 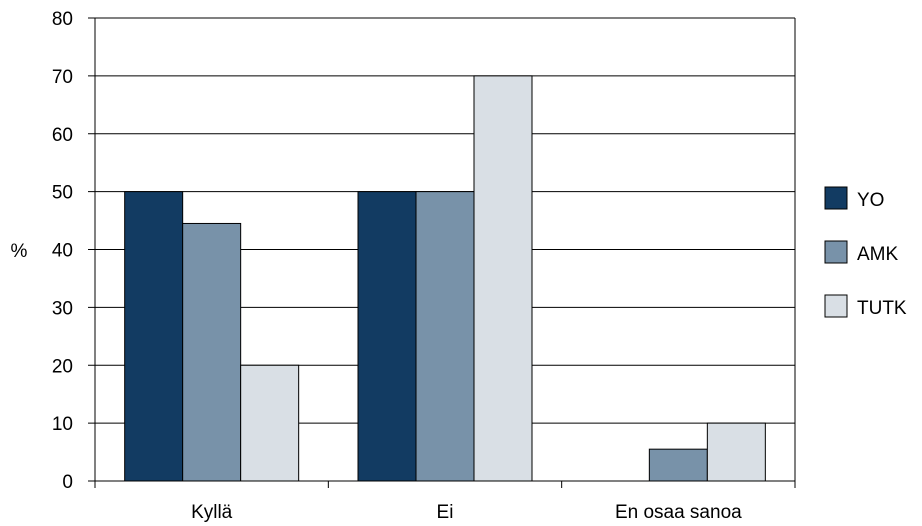 What do you see at coordinates (19, 251) in the screenshot?
I see `y-axis-label: %` at bounding box center [19, 251].